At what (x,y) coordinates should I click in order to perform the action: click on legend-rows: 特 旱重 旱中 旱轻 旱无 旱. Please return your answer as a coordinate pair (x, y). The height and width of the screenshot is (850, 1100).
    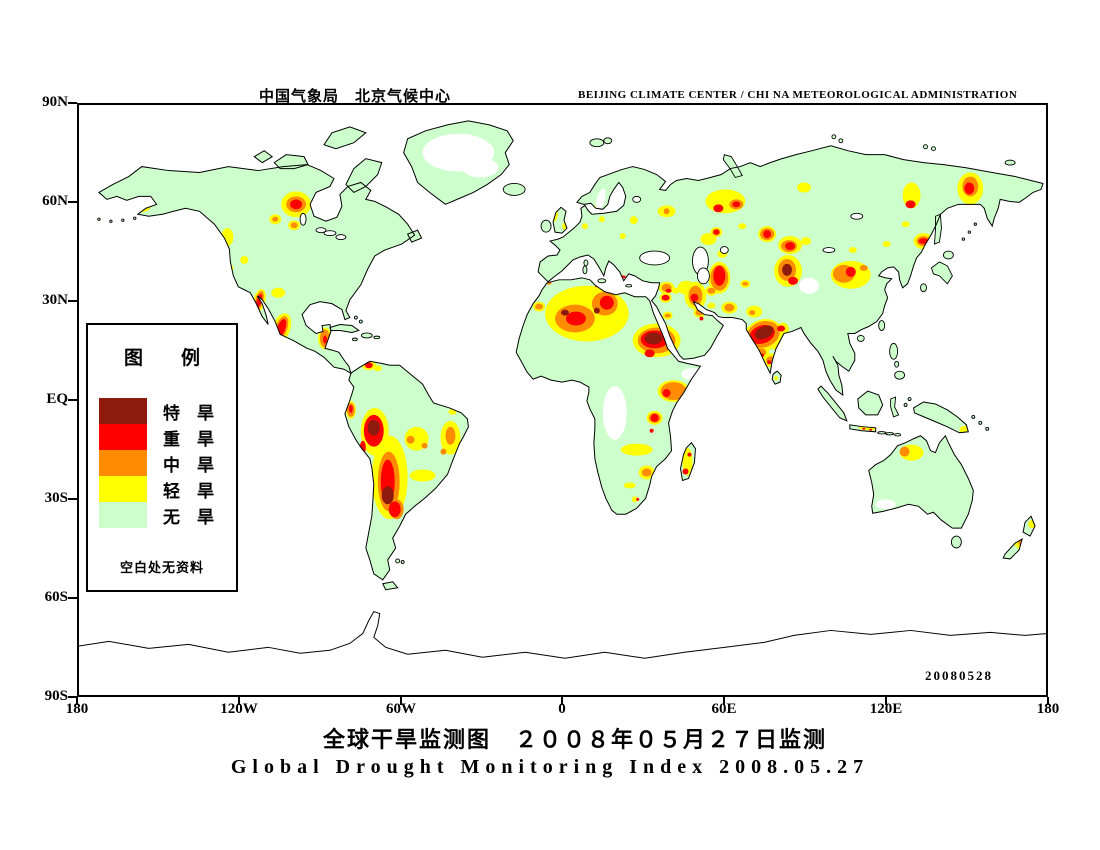
    Looking at the image, I should click on (156, 463).